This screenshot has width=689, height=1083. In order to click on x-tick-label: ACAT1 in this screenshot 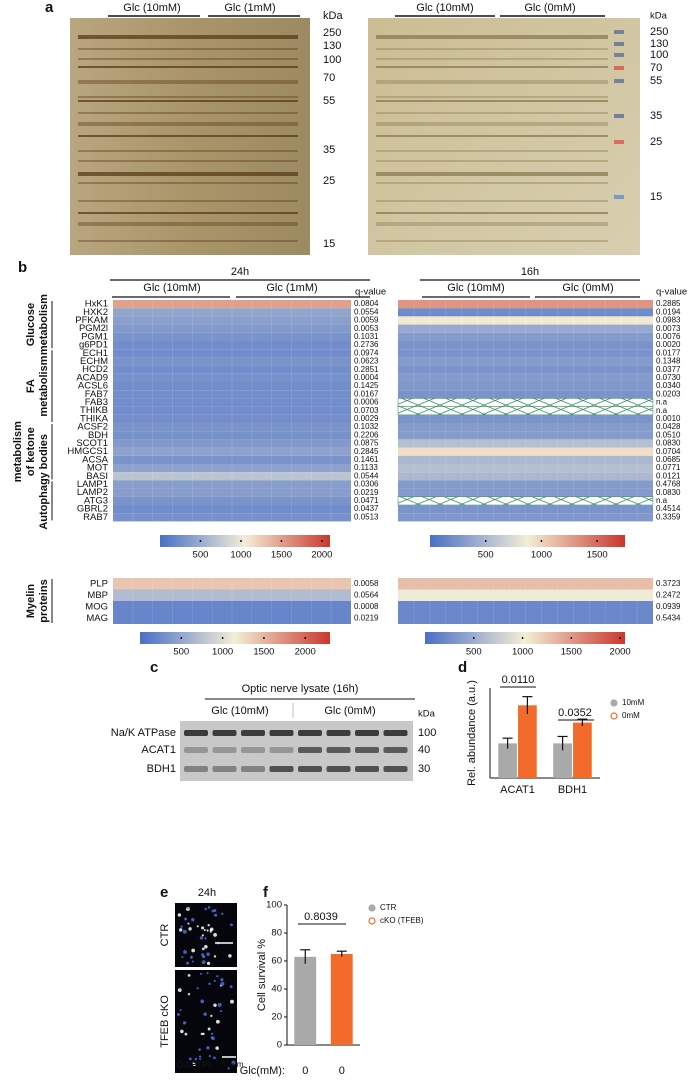, I will do `click(517, 790)`.